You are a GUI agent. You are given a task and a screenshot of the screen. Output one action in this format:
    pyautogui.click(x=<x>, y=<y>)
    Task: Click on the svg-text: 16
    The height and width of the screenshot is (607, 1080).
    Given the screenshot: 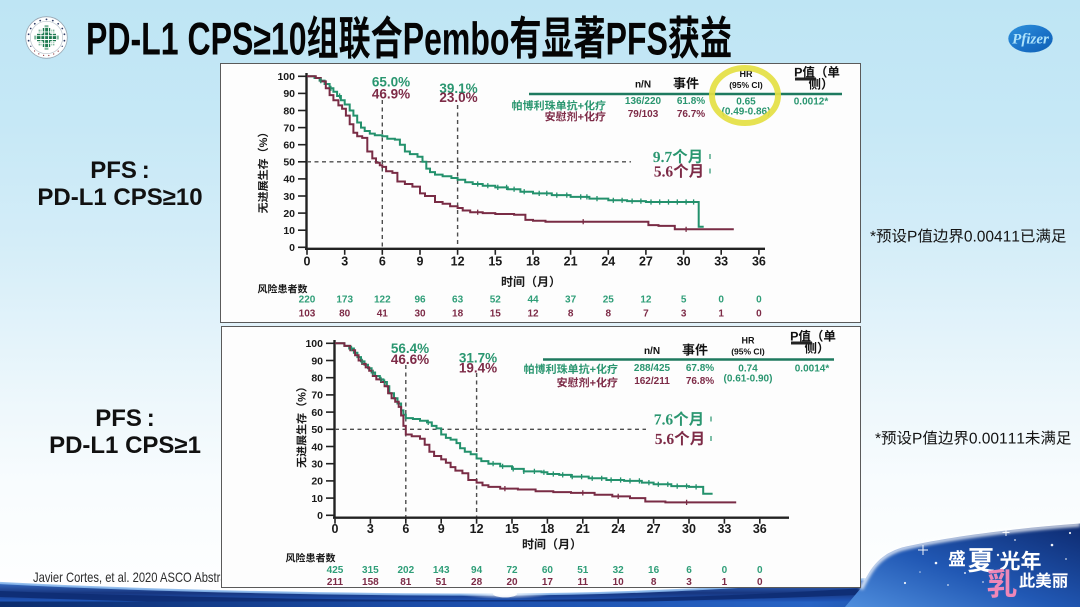 What is the action you would take?
    pyautogui.click(x=654, y=570)
    